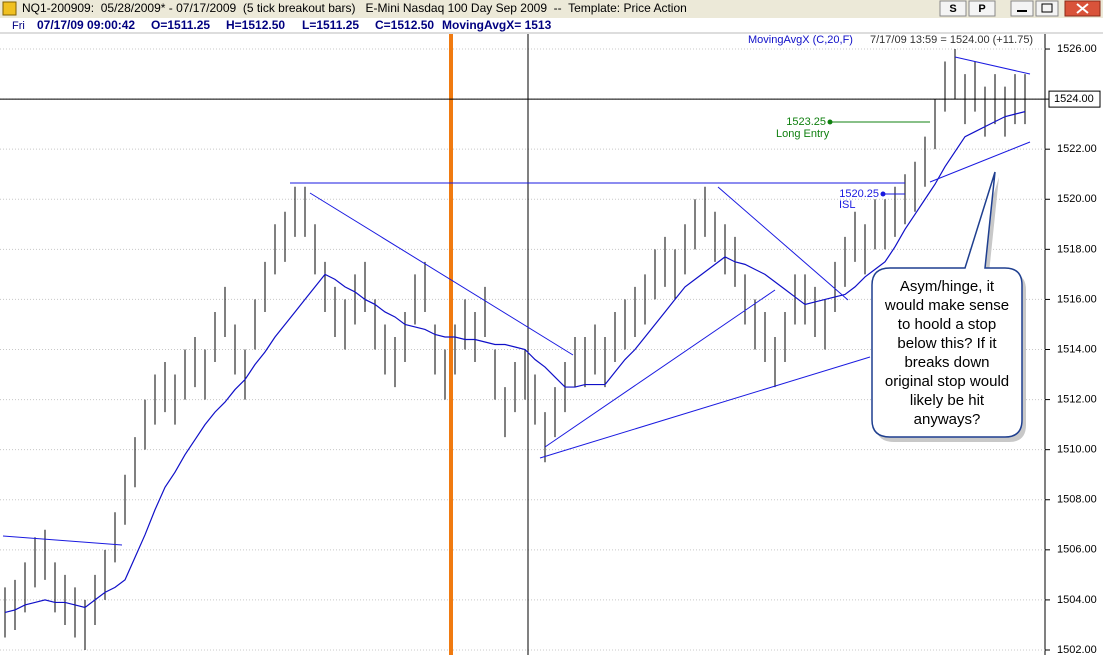  Describe the element at coordinates (806, 122) in the screenshot. I see `long-entry-price: 1523.25` at that location.